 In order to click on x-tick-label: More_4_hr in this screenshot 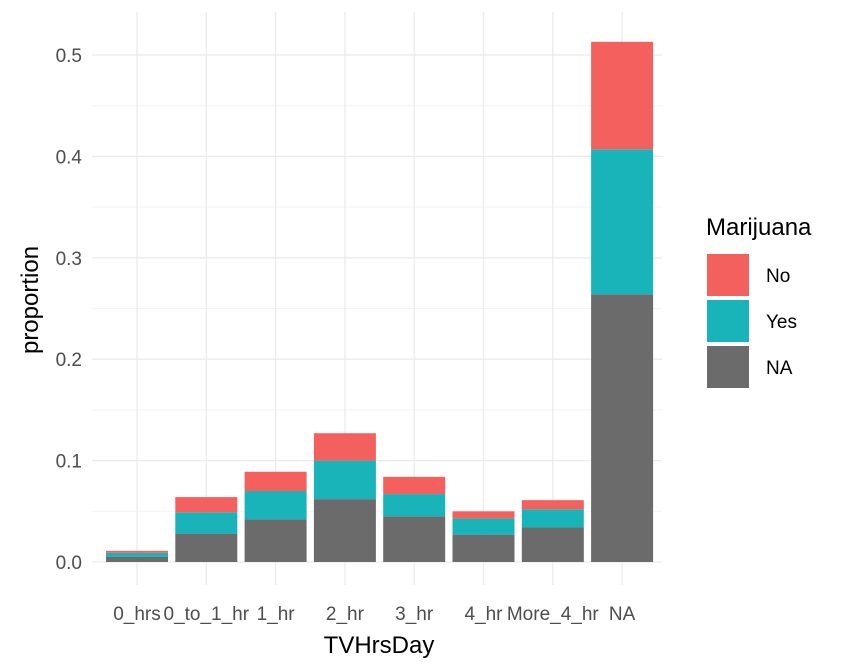, I will do `click(553, 614)`.